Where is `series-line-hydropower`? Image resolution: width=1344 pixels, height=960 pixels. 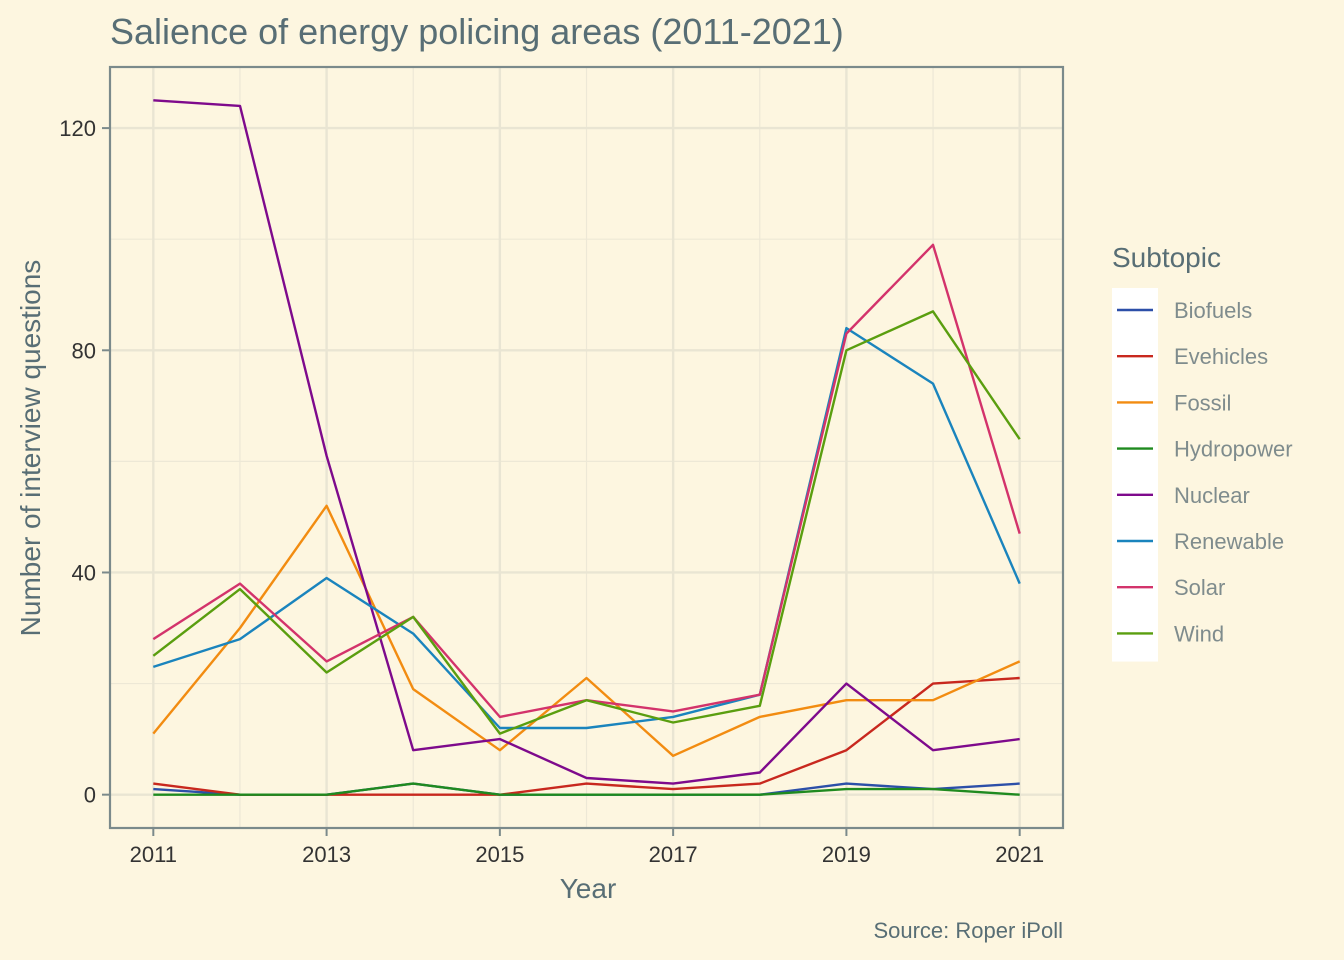
series-line-hydropower is located at coordinates (586, 789).